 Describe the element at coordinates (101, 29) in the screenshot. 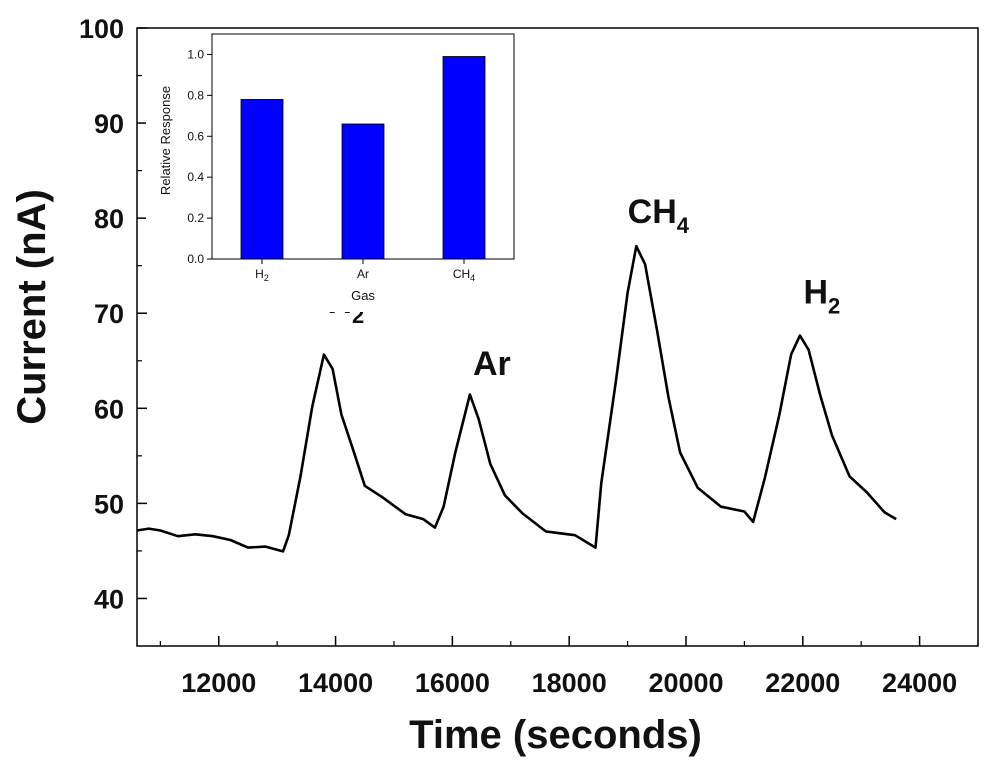

I see `y-tick-label: 100` at that location.